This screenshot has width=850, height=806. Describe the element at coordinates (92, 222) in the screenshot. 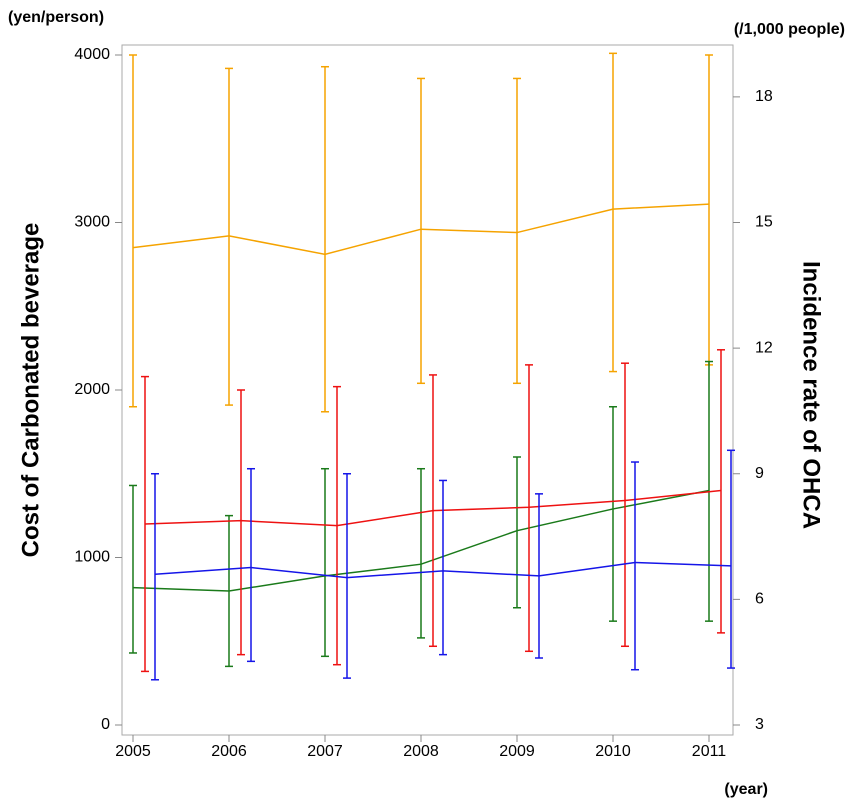

I see `y-tick-label: 3000` at that location.